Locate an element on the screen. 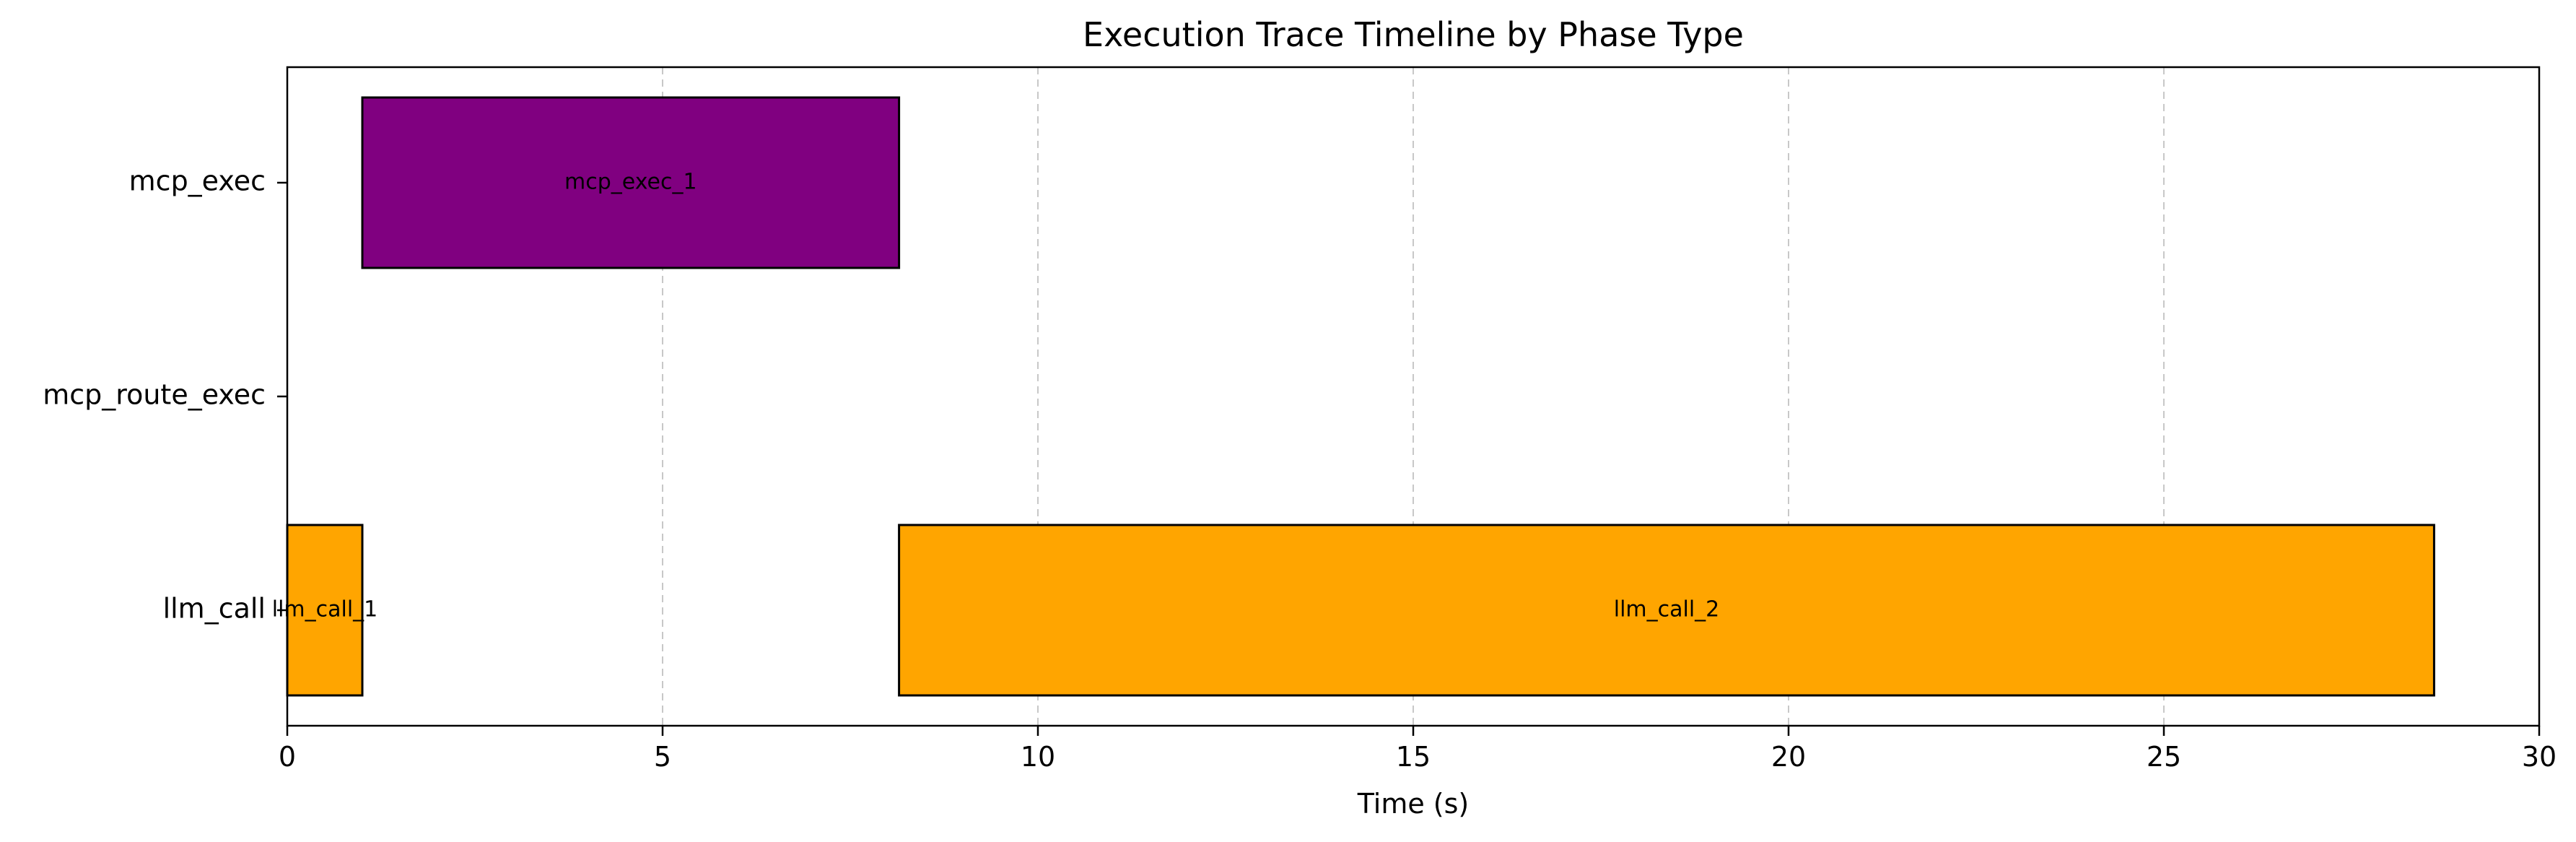  y-tick-label: mcp_route_exec is located at coordinates (154, 395).